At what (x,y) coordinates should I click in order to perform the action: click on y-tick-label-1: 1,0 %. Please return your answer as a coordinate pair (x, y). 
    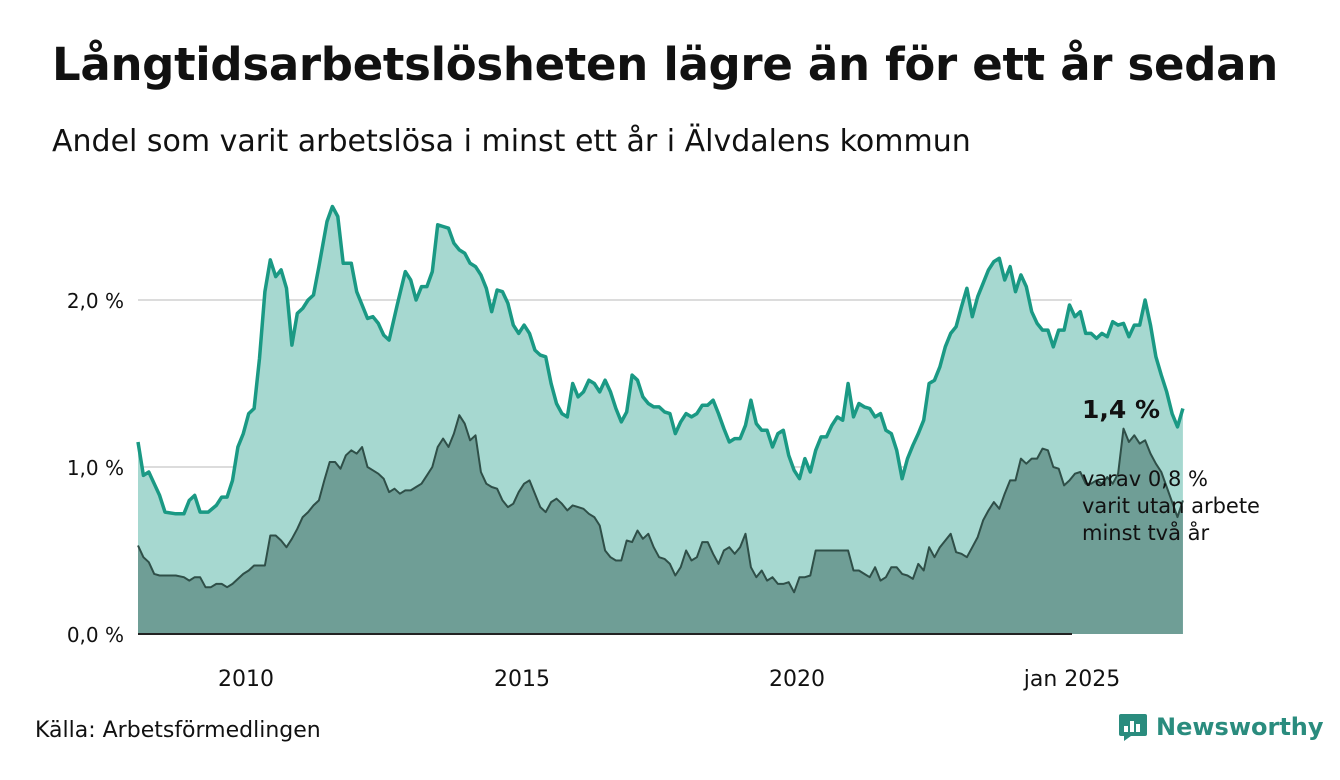
    Looking at the image, I should click on (95, 468).